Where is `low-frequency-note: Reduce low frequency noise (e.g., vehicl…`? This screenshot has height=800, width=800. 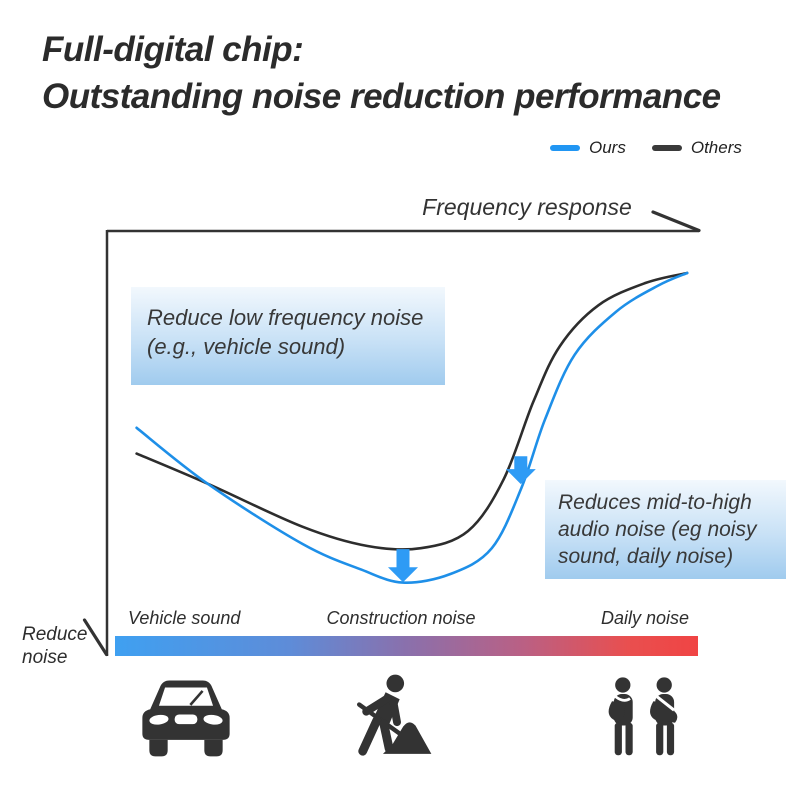 low-frequency-note: Reduce low frequency noise (e.g., vehicl… is located at coordinates (288, 336).